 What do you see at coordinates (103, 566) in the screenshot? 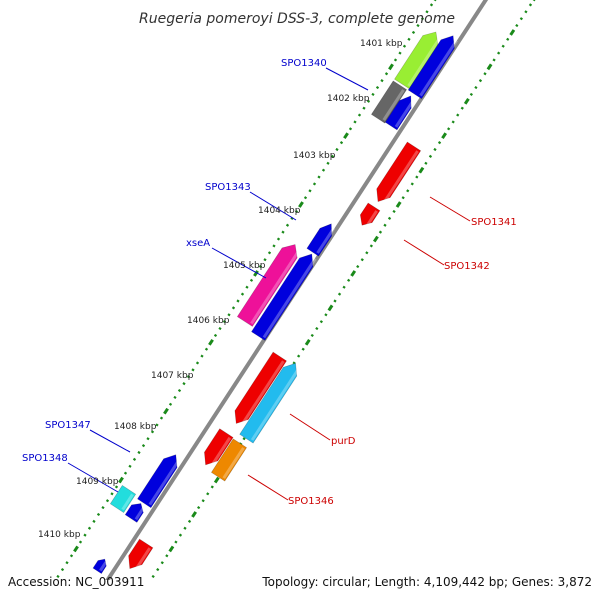
I see `gene-blue-1410-shine` at bounding box center [103, 566].